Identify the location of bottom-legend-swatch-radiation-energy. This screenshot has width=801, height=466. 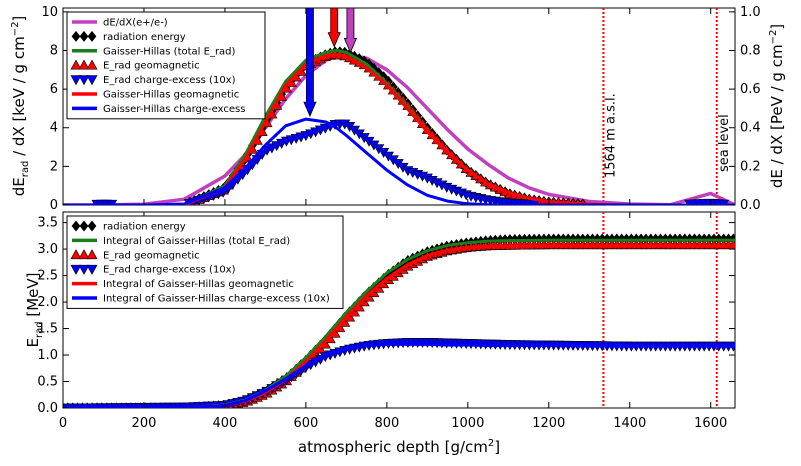
(84, 226).